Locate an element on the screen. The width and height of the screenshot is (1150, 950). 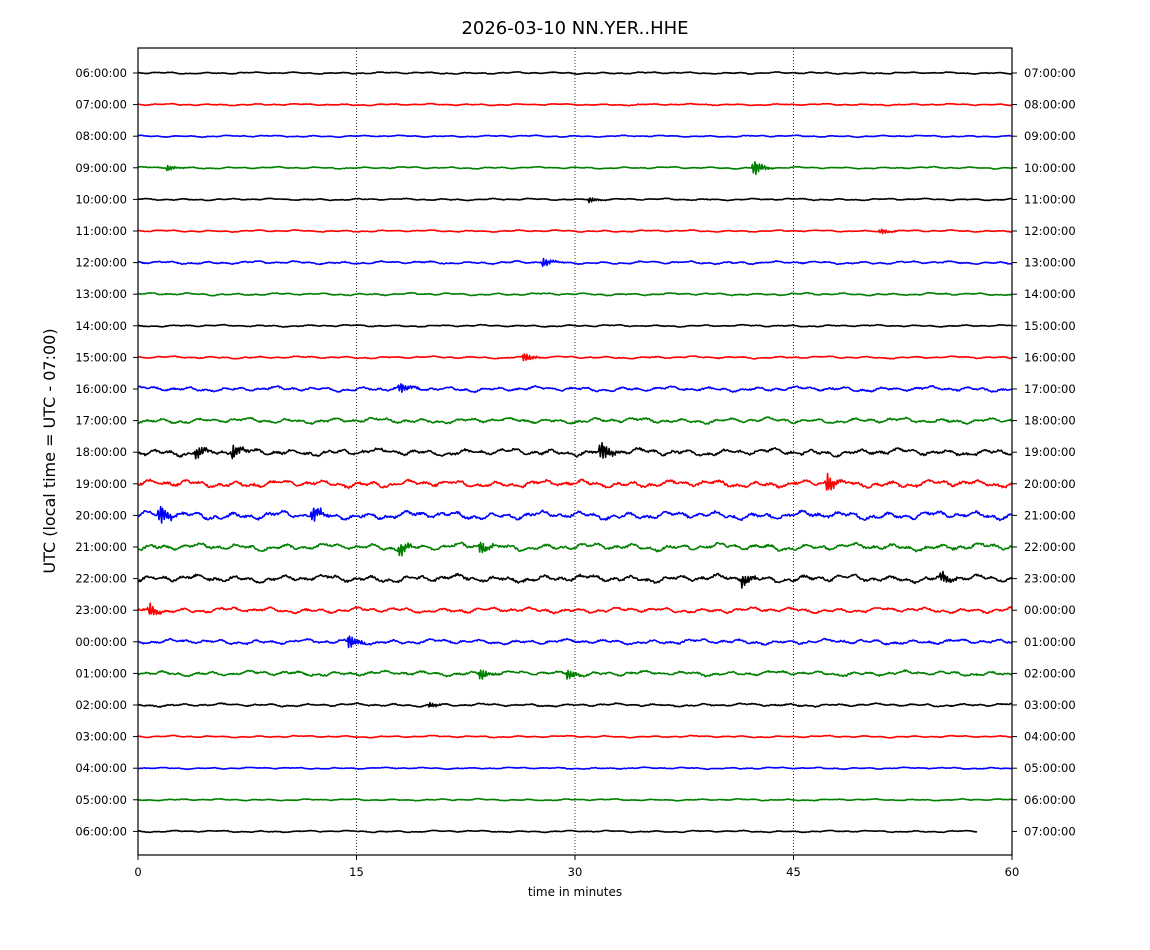
x-tick-label: 0 is located at coordinates (137, 872).